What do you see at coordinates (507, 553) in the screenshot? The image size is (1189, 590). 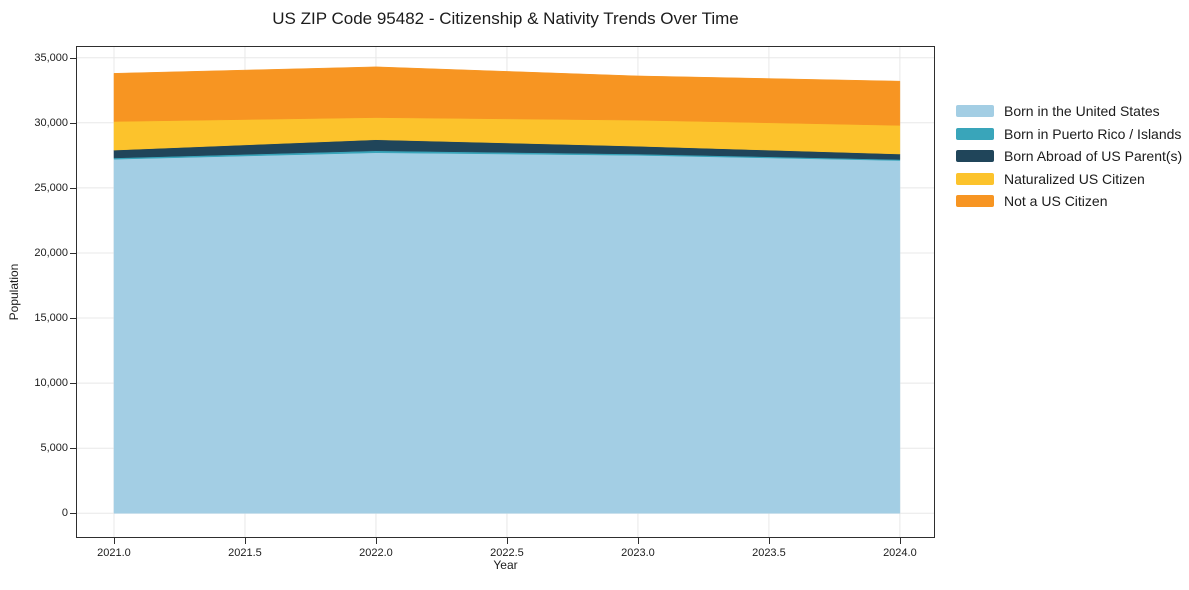 I see `x-tick-label: 2022.5` at bounding box center [507, 553].